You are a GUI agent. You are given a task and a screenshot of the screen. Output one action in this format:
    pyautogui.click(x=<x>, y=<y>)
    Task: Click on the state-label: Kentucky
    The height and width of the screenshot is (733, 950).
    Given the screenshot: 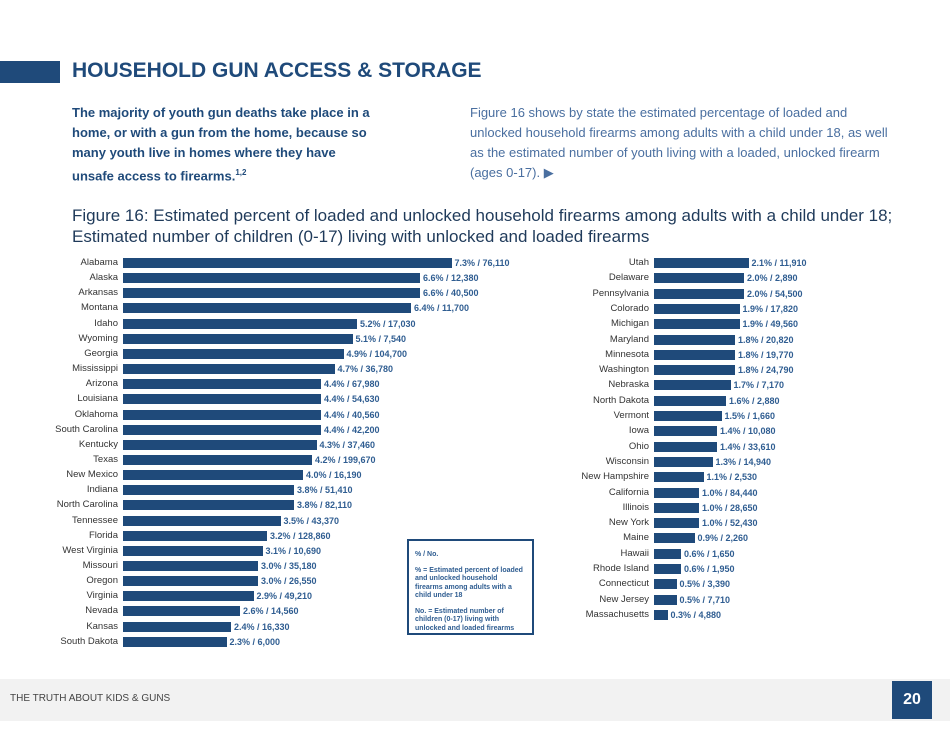 What is the action you would take?
    pyautogui.click(x=98, y=444)
    